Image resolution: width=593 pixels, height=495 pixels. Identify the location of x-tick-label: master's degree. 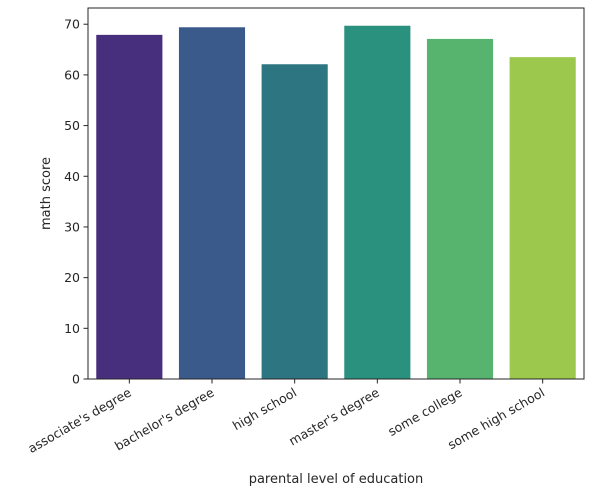
(334, 416).